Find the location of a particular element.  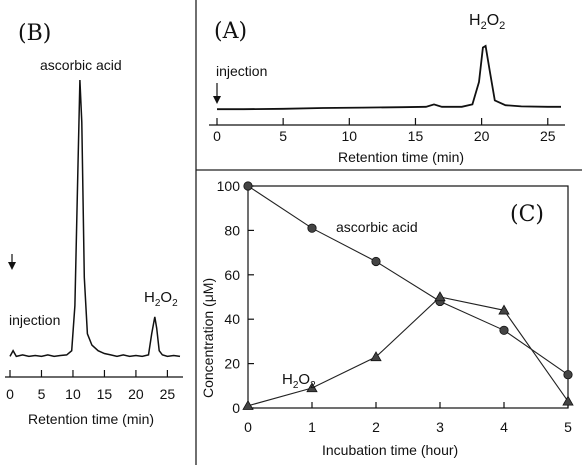

panel-a-x-ticks: 0 5 10 15 20 25 is located at coordinates (384, 131).